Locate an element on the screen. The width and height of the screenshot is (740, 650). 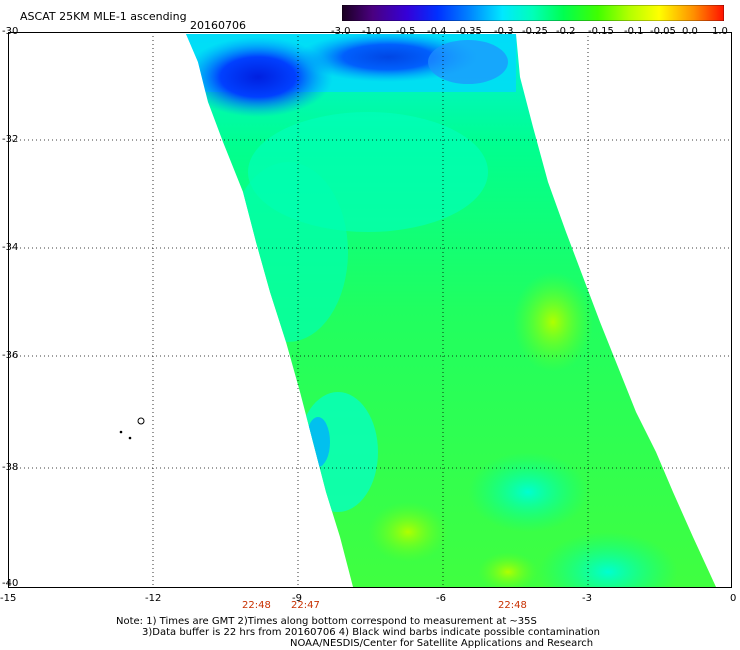
lon-label: 0 is located at coordinates (733, 598).